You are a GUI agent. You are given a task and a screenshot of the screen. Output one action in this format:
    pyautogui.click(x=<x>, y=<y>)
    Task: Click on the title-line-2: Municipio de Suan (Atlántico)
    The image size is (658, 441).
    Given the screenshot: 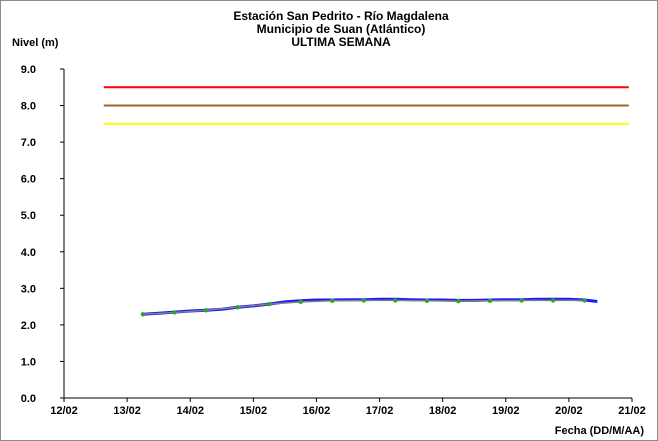 What is the action you would take?
    pyautogui.click(x=341, y=29)
    